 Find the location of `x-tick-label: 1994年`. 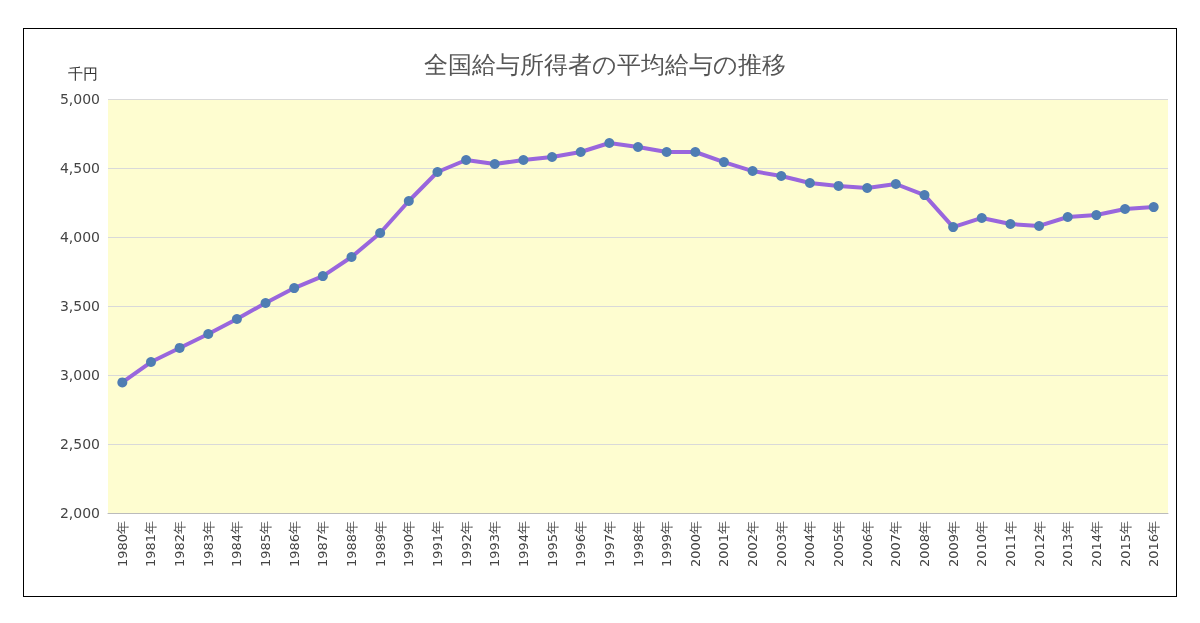

x-tick-label: 1994年 is located at coordinates (523, 544).